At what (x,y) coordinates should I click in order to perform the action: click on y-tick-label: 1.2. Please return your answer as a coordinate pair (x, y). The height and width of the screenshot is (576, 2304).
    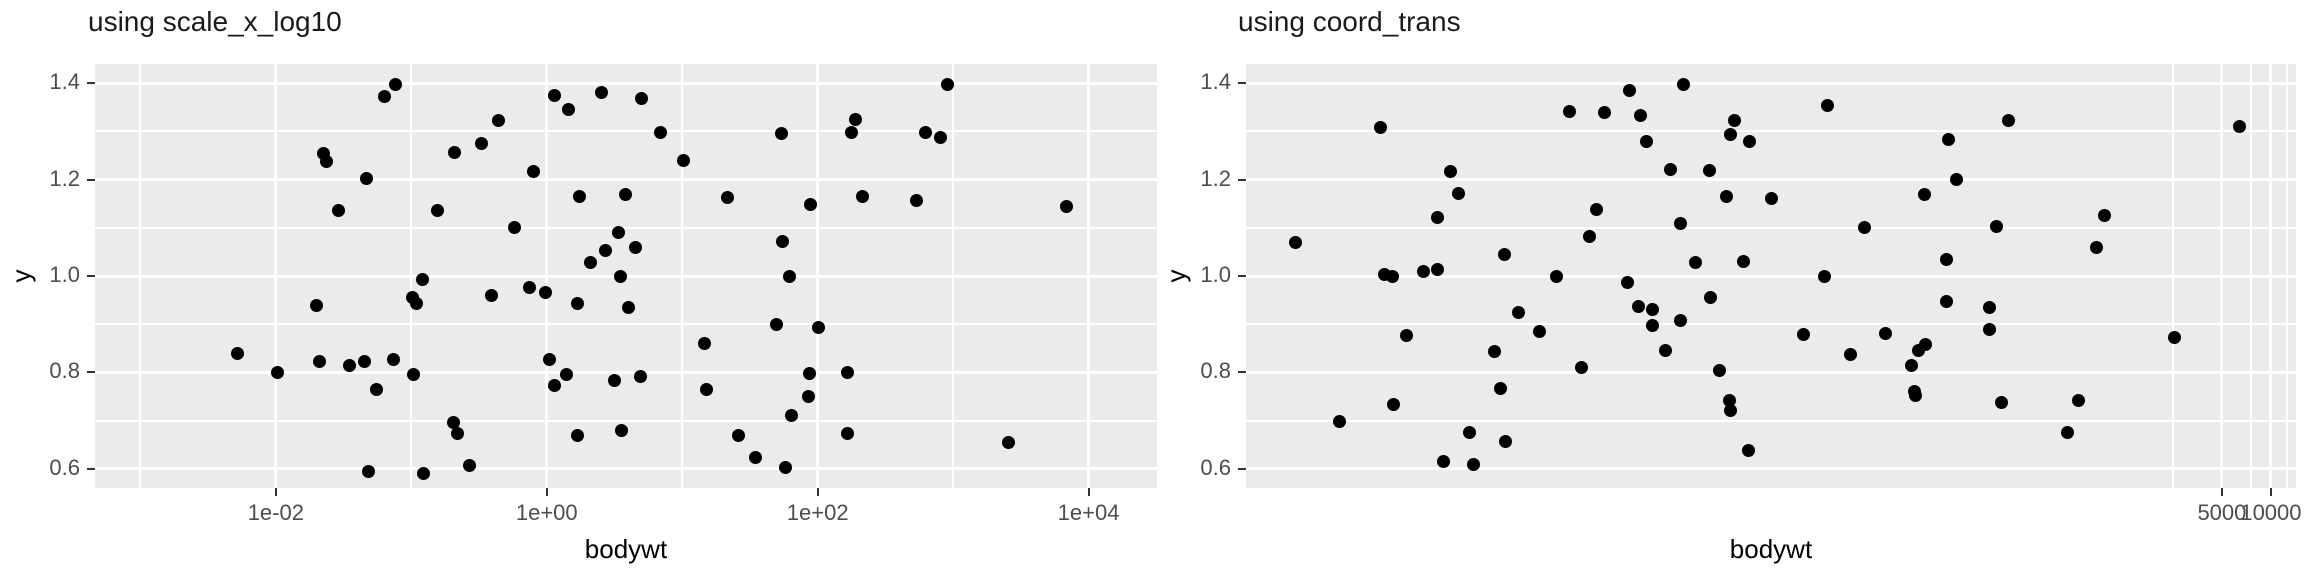
    Looking at the image, I should click on (64, 178).